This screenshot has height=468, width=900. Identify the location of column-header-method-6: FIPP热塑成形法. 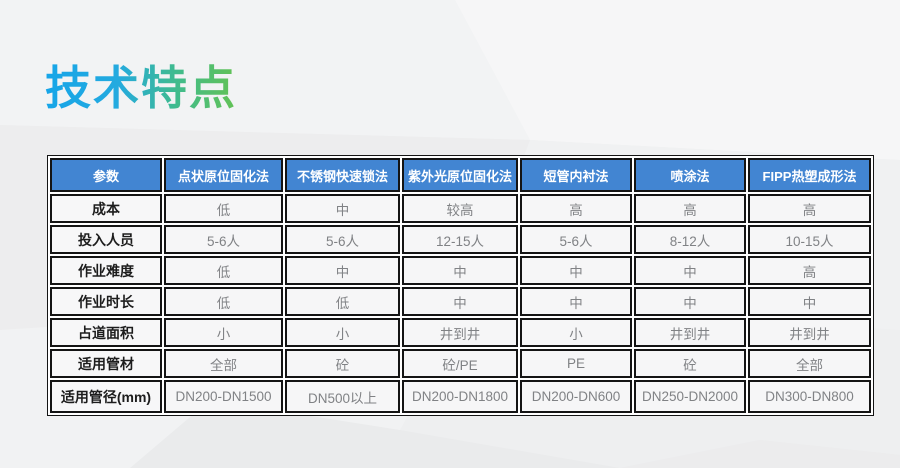
(809, 175).